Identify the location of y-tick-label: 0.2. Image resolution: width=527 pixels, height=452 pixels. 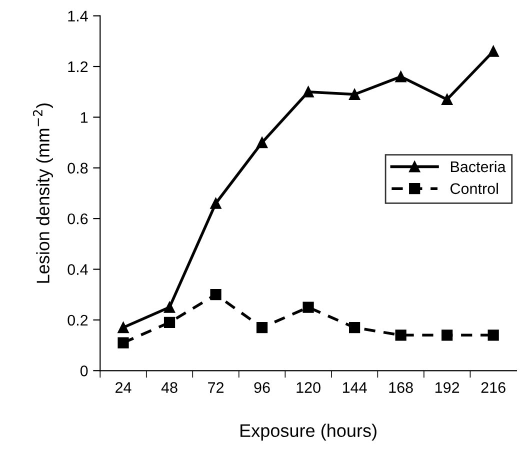
(78, 320).